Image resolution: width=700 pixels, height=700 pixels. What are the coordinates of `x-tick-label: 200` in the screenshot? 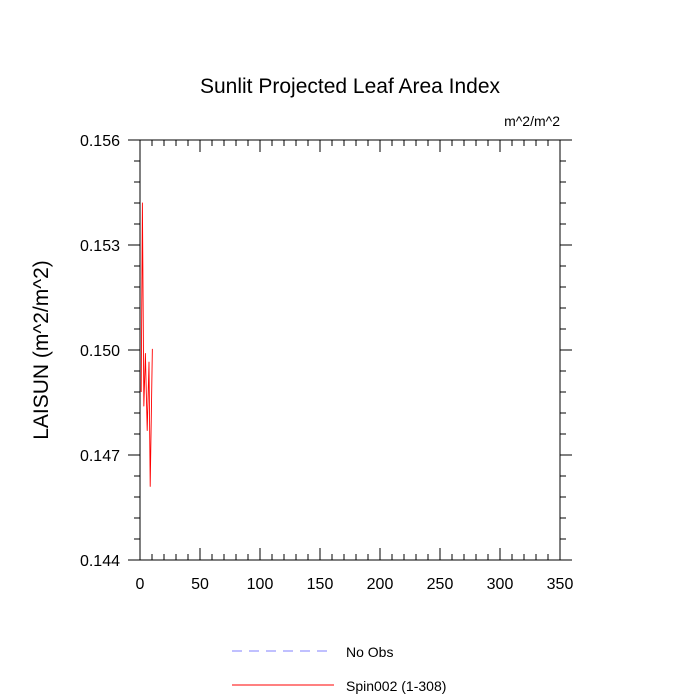 It's located at (380, 584).